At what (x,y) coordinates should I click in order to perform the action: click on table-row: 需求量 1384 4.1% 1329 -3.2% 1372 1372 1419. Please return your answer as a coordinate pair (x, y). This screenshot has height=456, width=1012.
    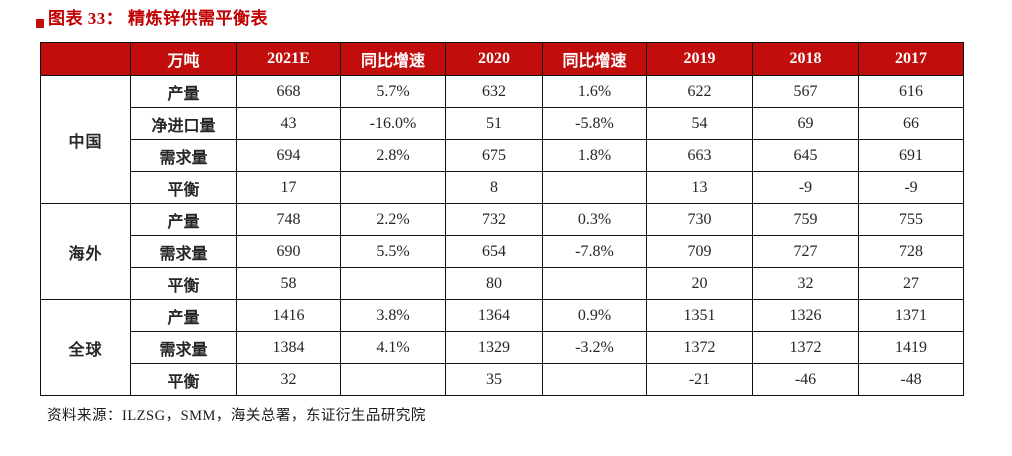
    Looking at the image, I should click on (502, 347).